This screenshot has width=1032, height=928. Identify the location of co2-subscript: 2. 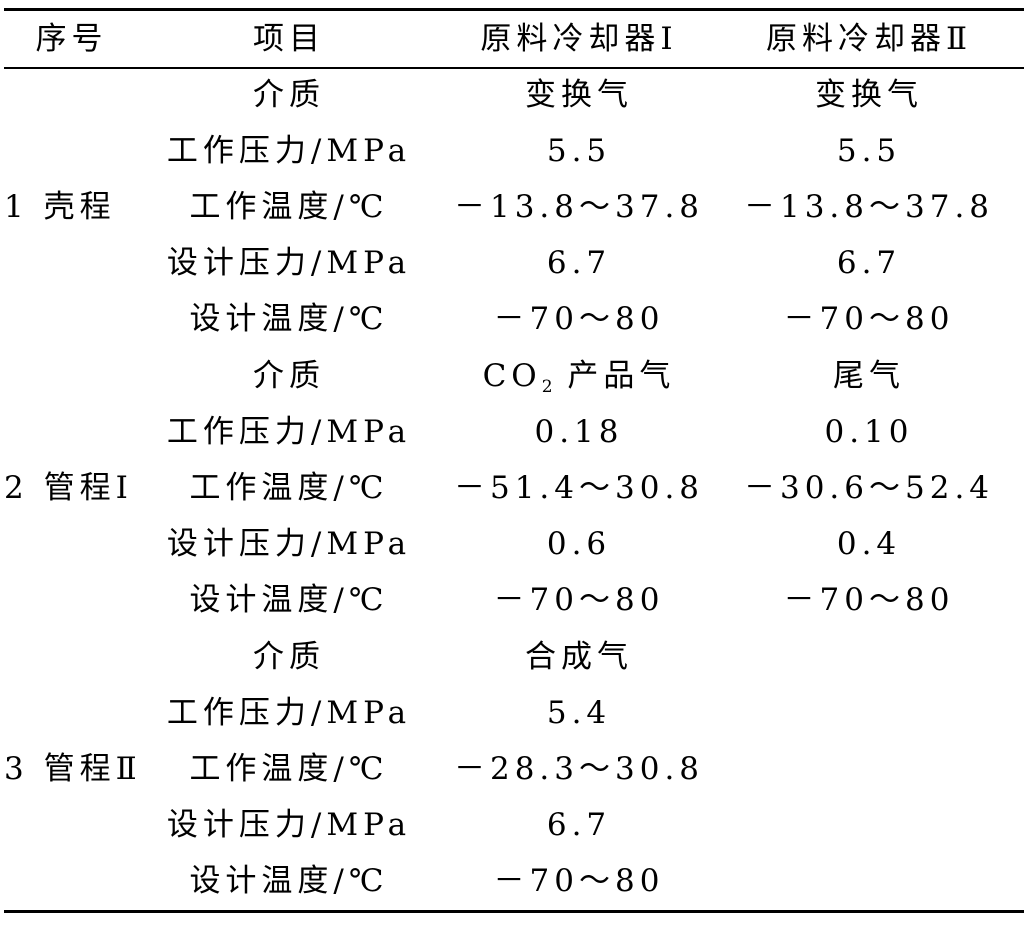
(547, 387).